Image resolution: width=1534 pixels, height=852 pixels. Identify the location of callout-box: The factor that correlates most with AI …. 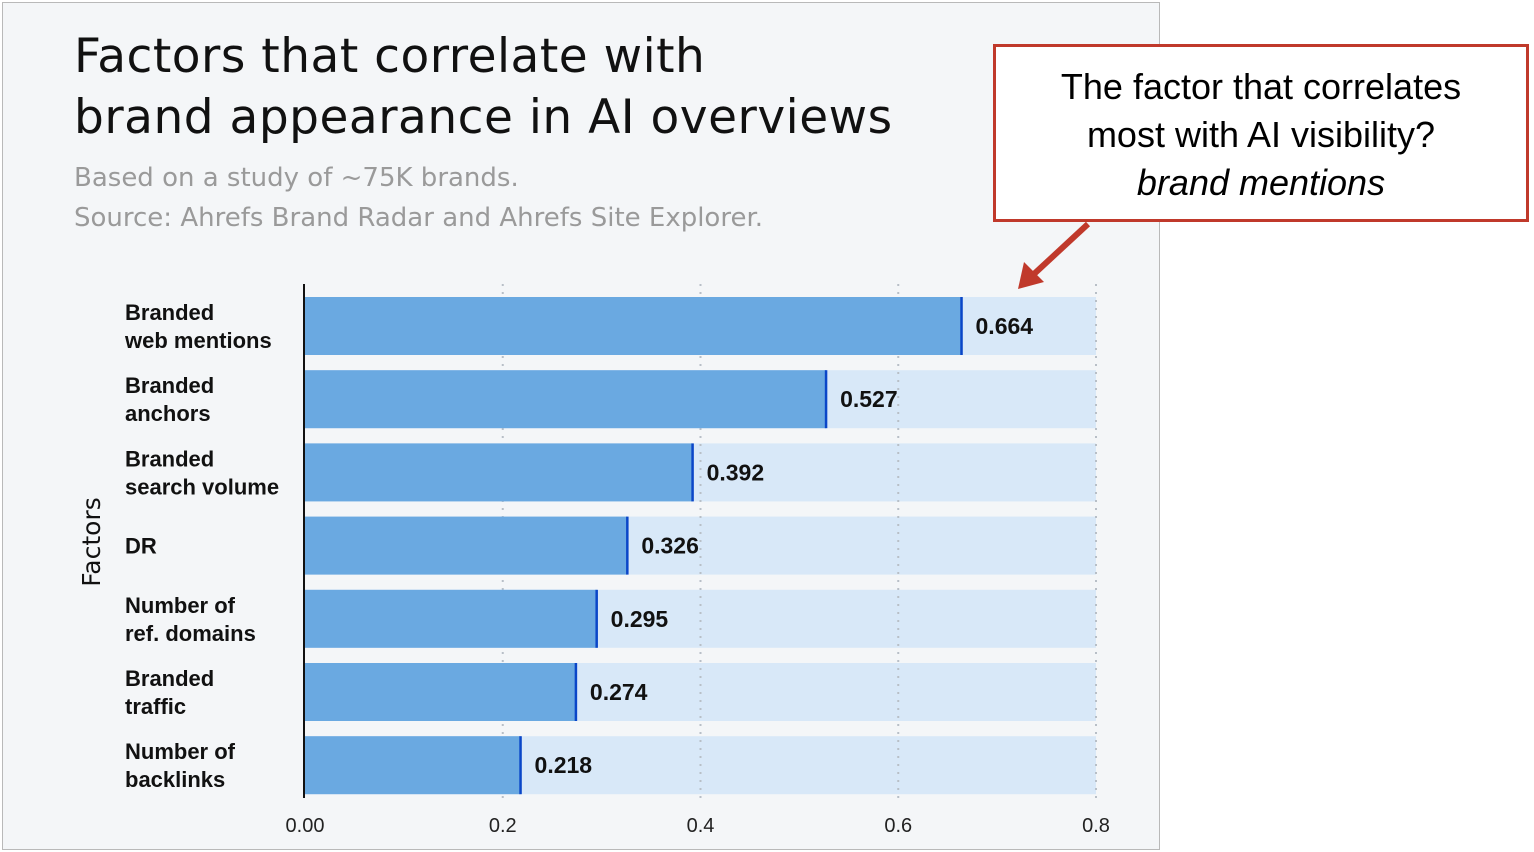
(1261, 133).